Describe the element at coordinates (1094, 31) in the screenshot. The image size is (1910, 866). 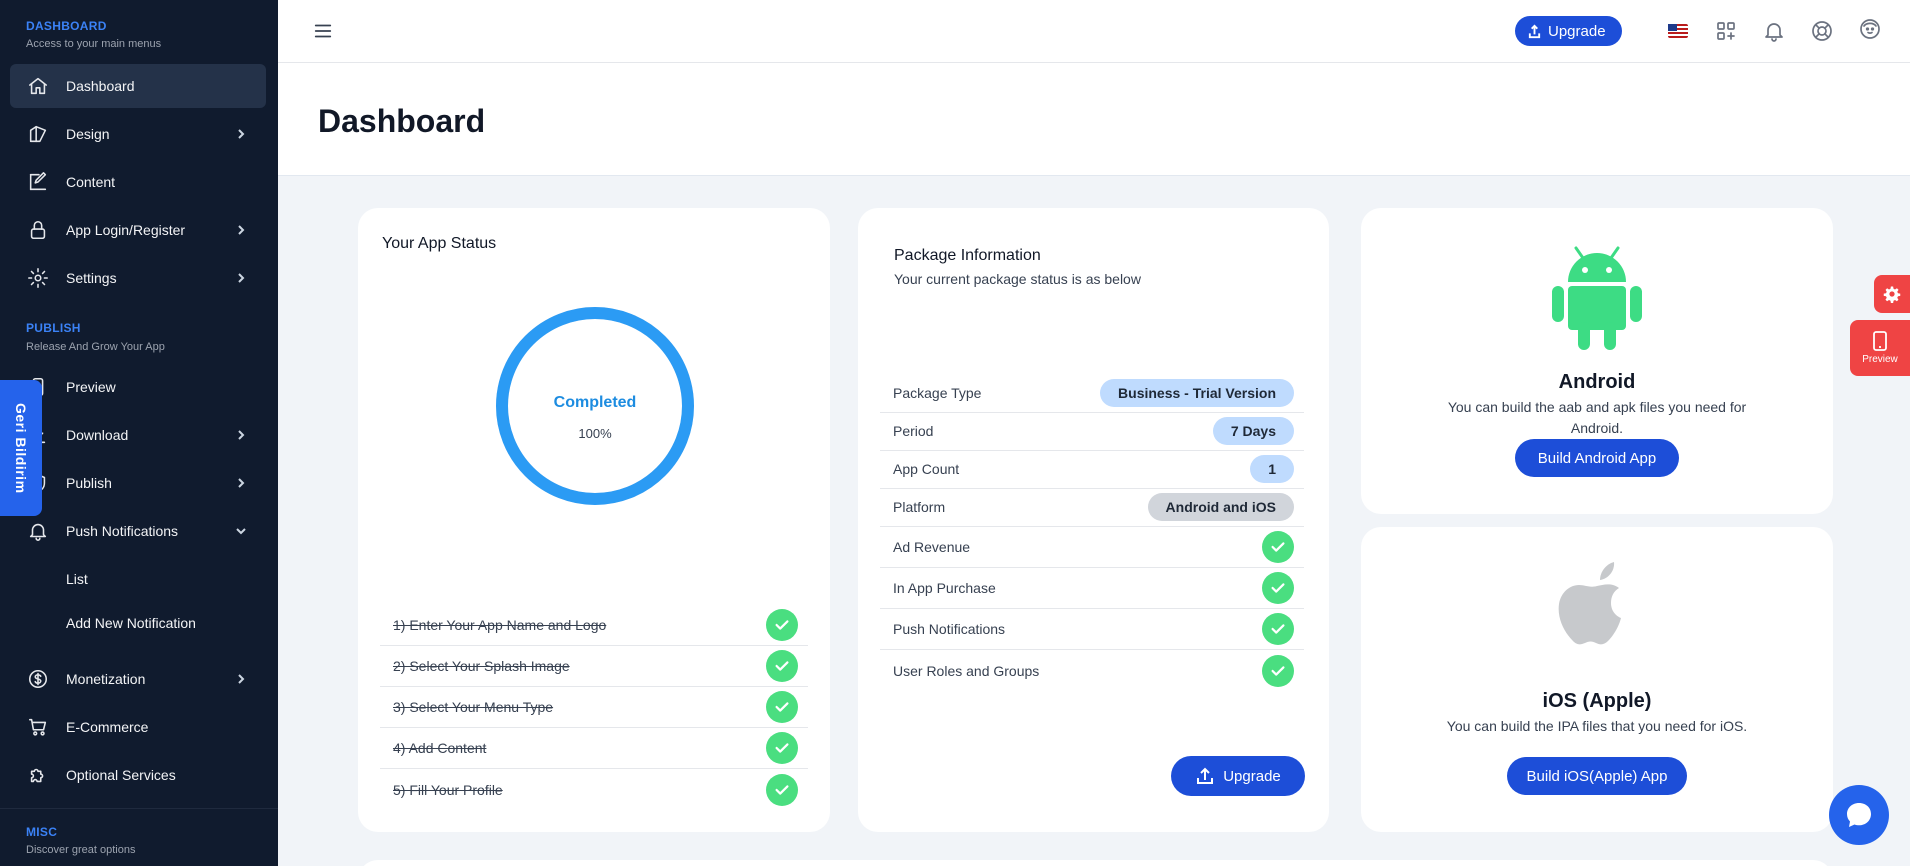
I see `topbar: Upgrade` at that location.